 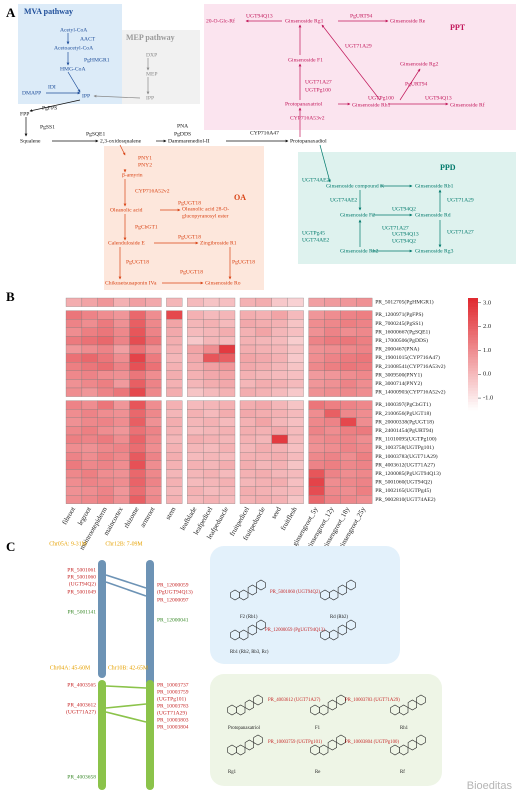 I want to click on row-label: PR_19001015(CYP716A47), so click(x=407, y=357).